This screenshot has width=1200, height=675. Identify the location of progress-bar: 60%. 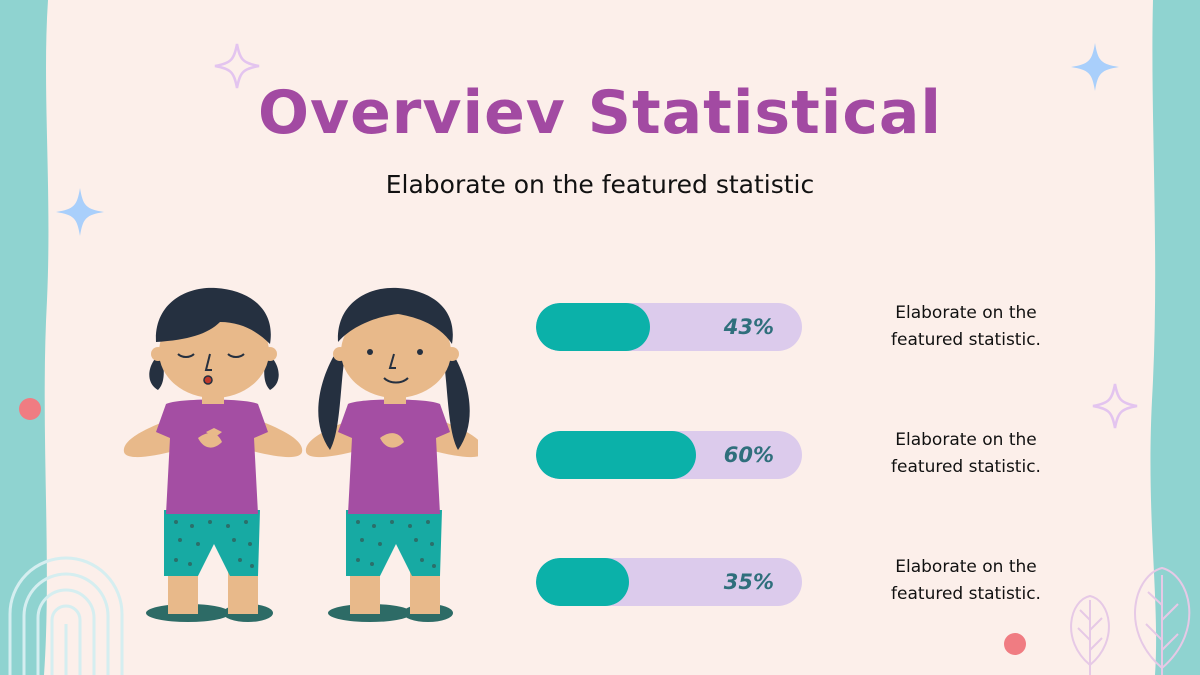
(669, 455).